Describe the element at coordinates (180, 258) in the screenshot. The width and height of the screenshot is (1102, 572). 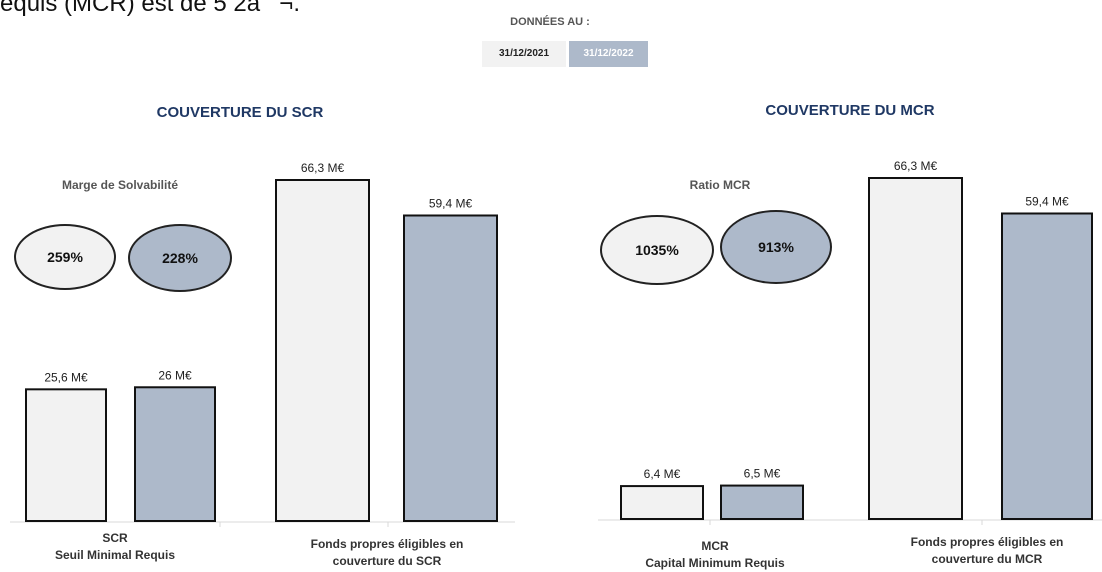
I see `scr-ratio-2022: 228%` at that location.